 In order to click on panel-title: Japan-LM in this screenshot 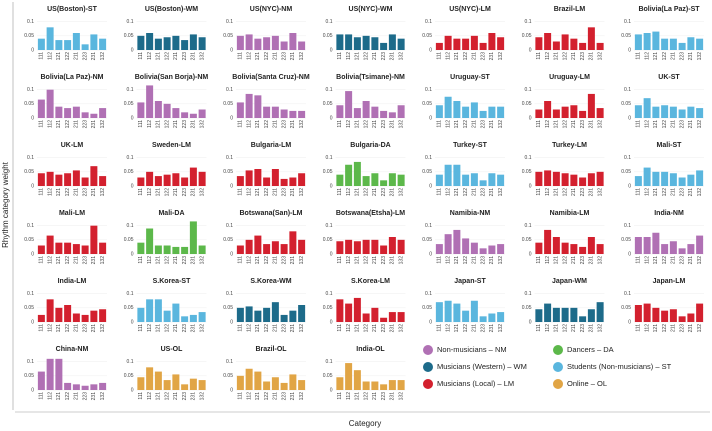, I will do `click(669, 281)`.